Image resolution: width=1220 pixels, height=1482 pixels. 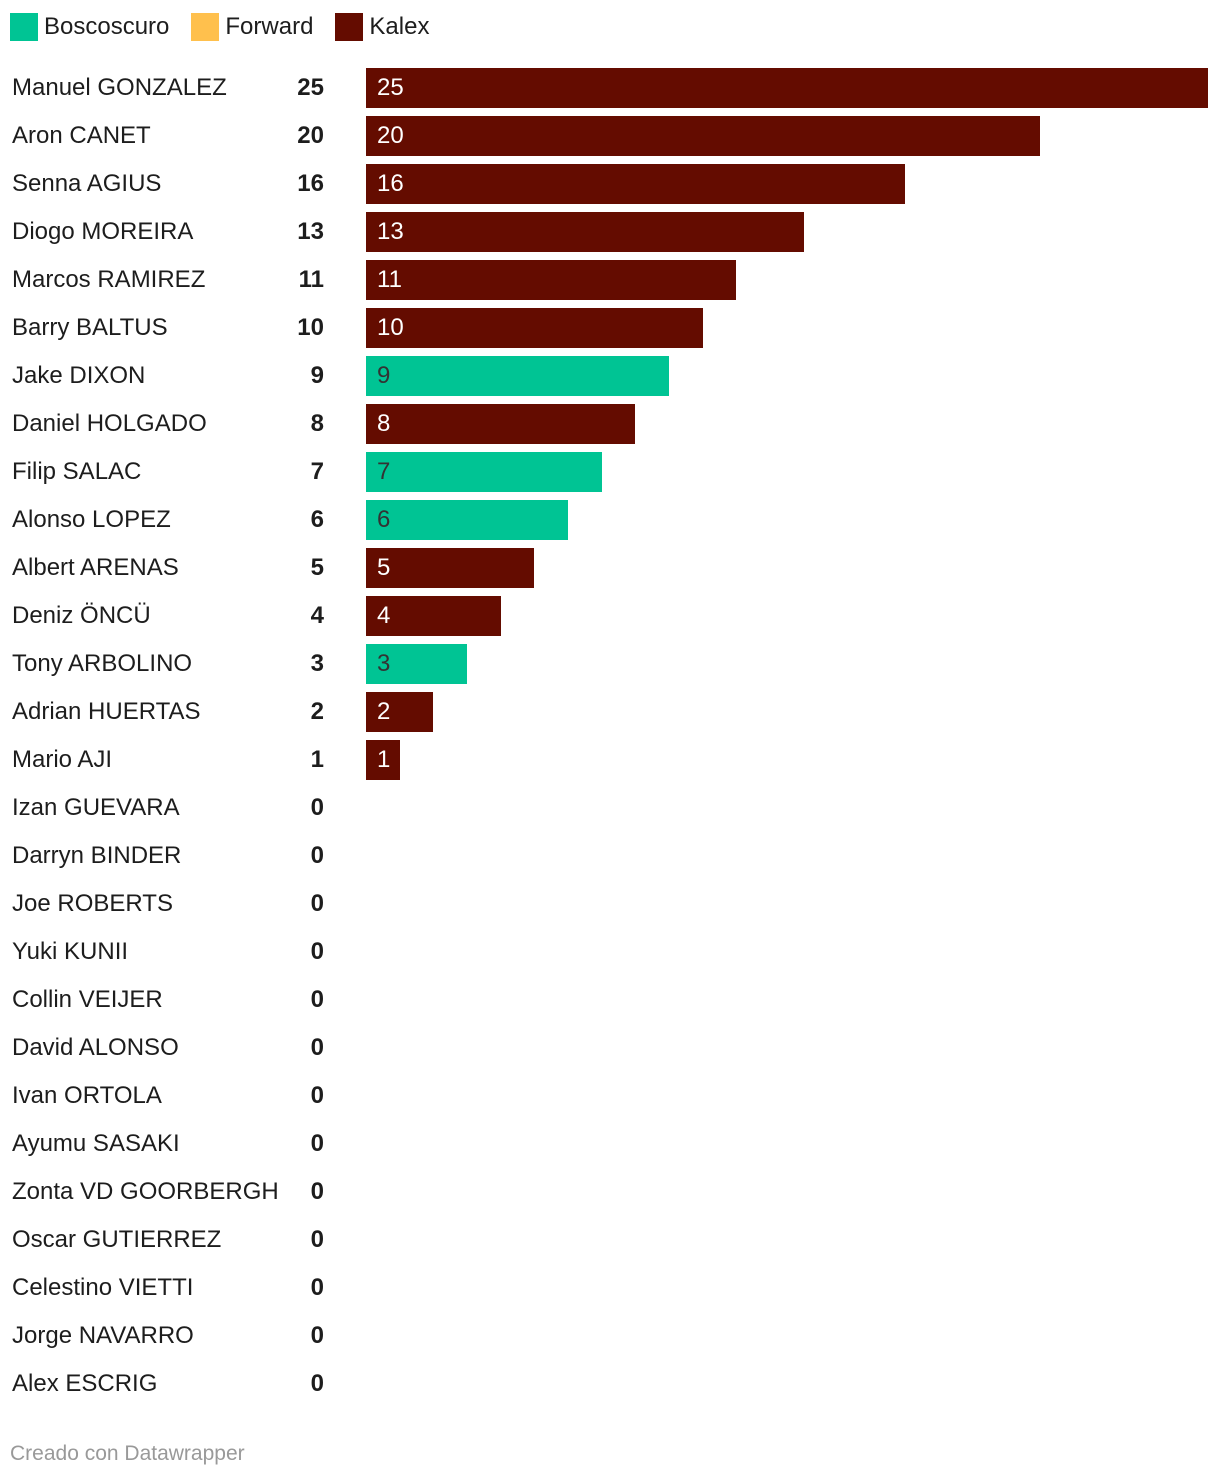 What do you see at coordinates (384, 567) in the screenshot?
I see `bar-value-label: 5` at bounding box center [384, 567].